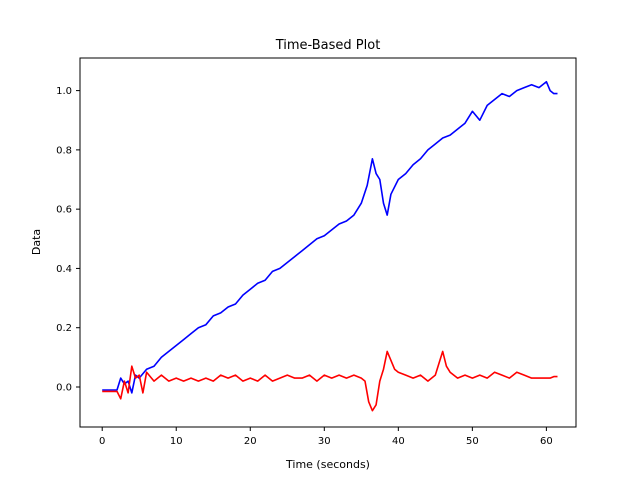  I want to click on y-tick-label: 0.6, so click(64, 210).